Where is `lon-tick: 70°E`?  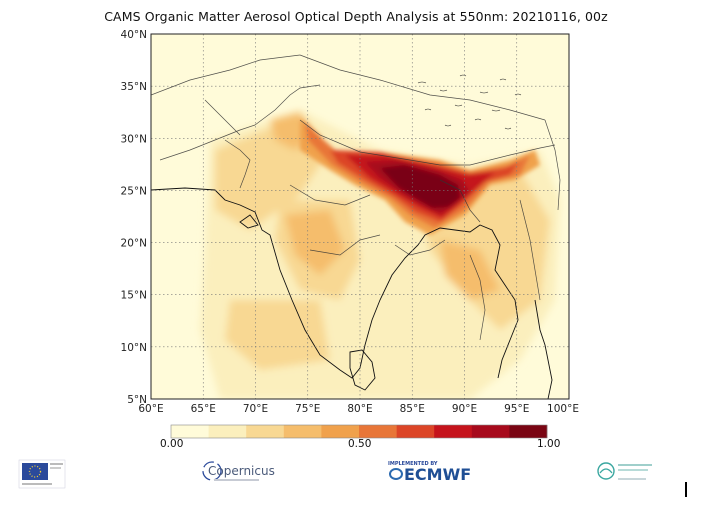 lon-tick: 70°E is located at coordinates (255, 409).